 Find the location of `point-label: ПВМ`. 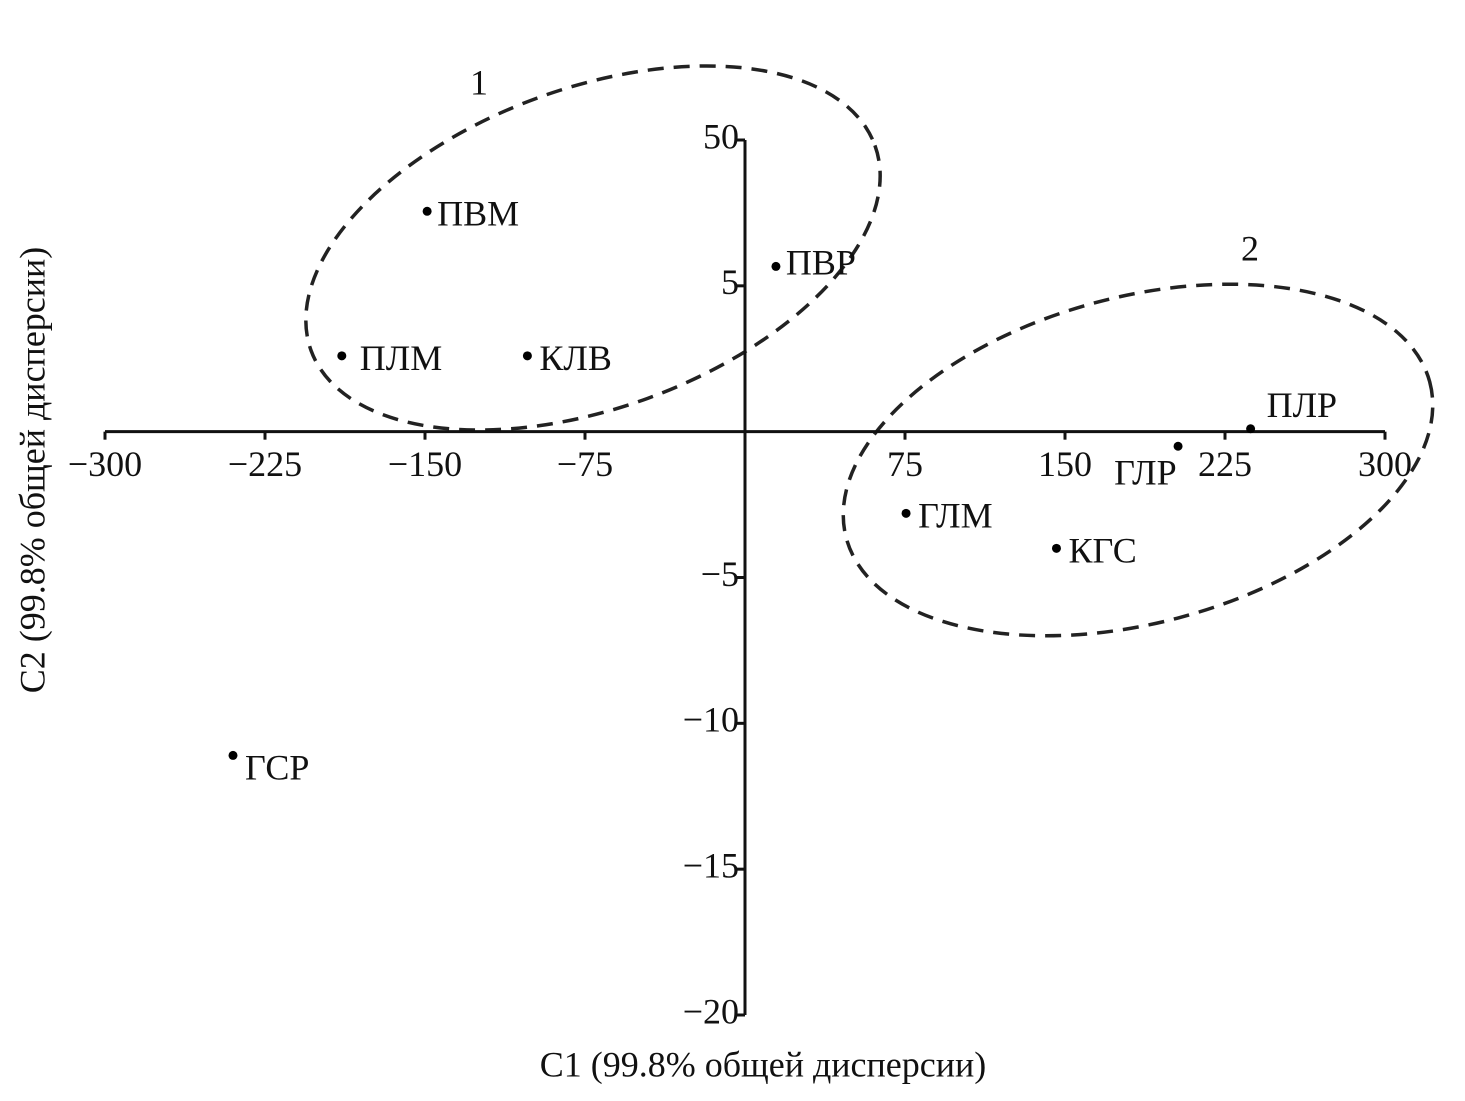

point-label: ПВМ is located at coordinates (478, 214).